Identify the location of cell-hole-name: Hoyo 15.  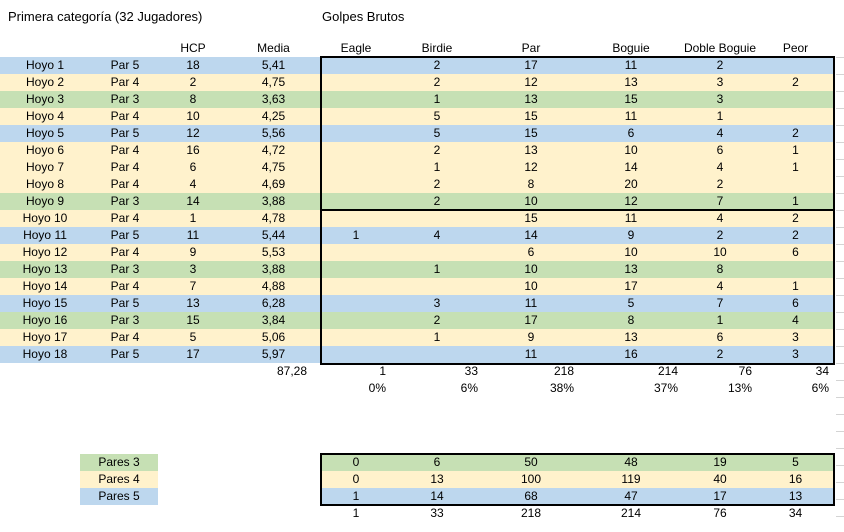
(45, 303).